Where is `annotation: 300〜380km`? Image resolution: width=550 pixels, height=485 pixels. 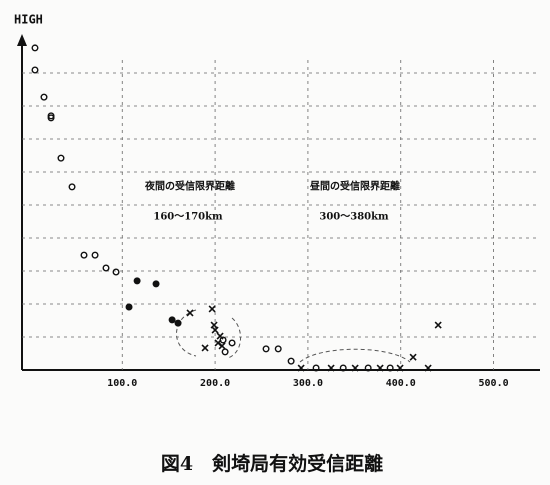
annotation: 300〜380km is located at coordinates (354, 217).